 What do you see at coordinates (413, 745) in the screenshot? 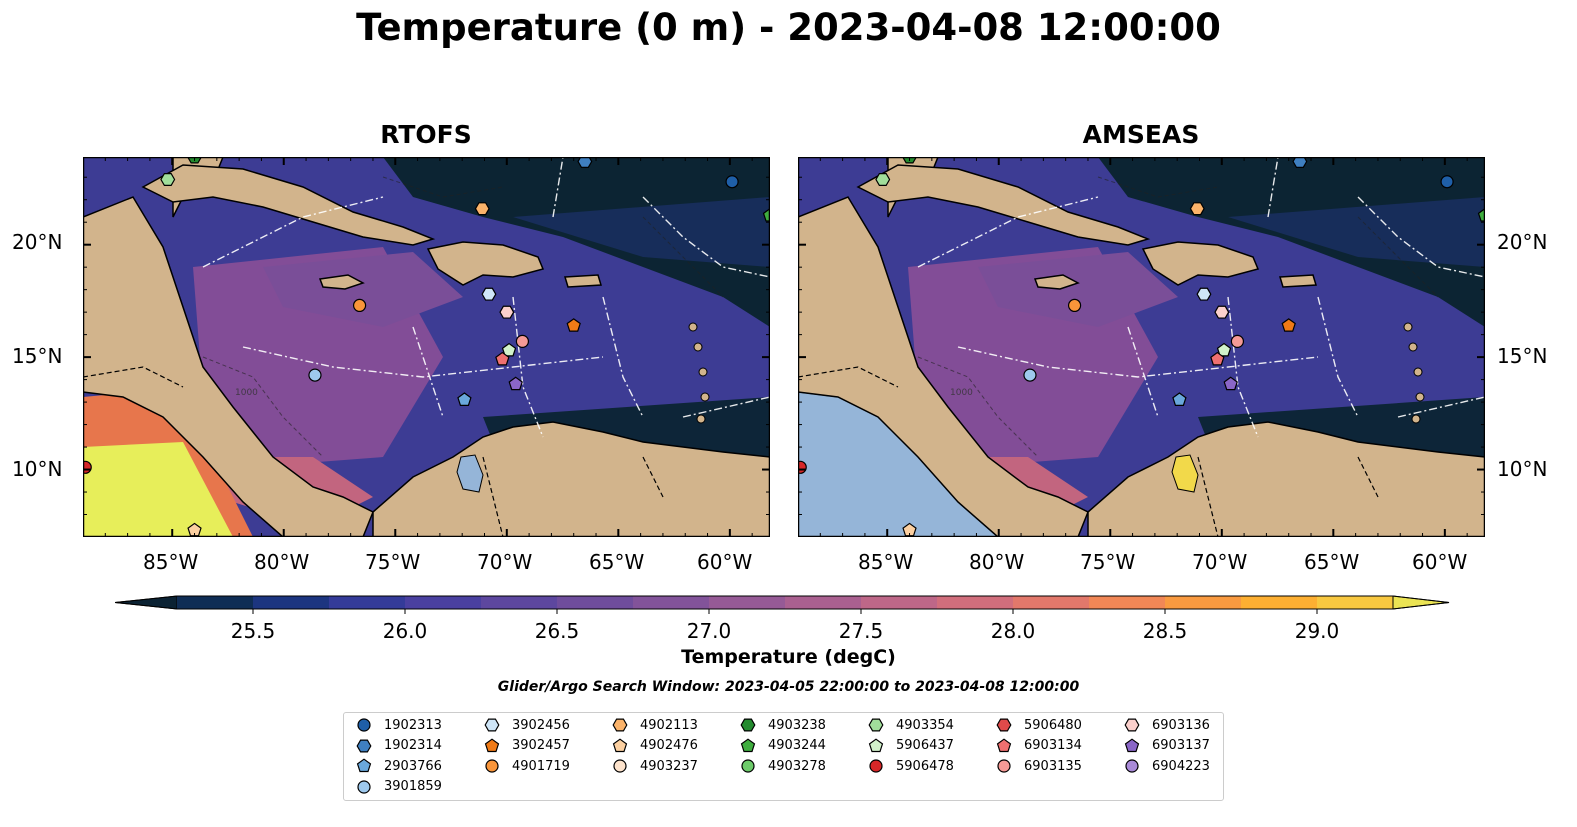
I see `legend-label: 1902314` at bounding box center [413, 745].